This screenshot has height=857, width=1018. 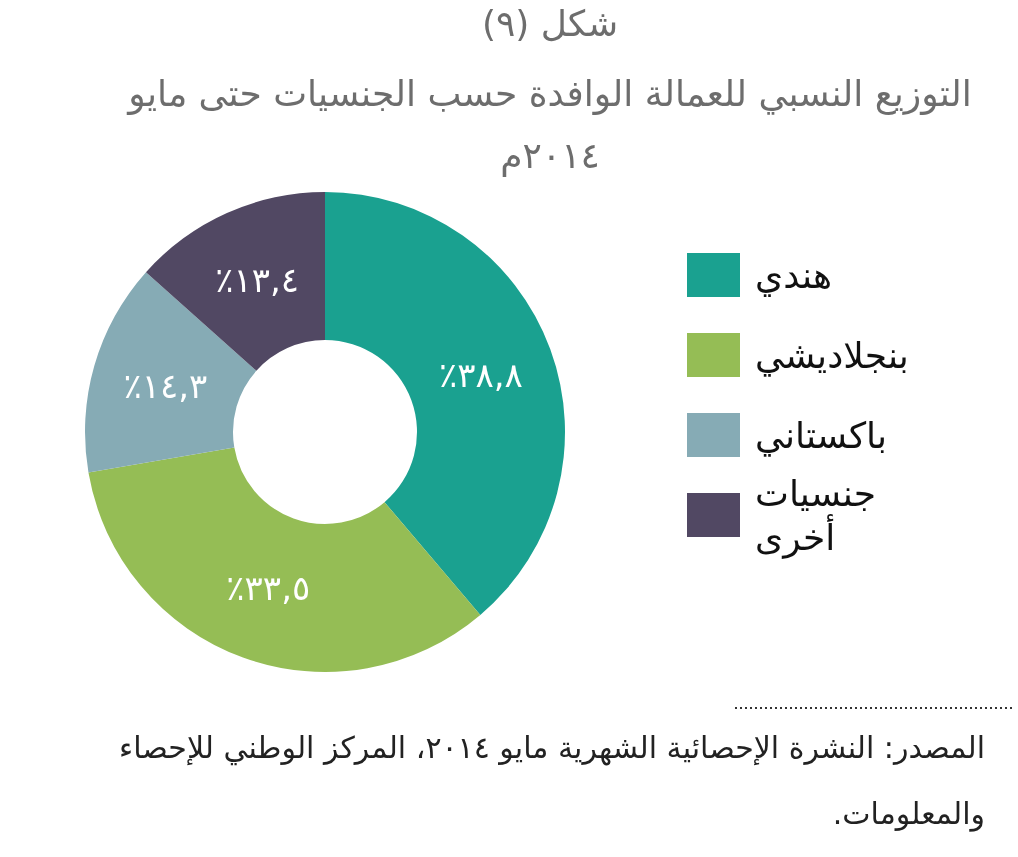 I want to click on data-label: ١٤,٣٪, so click(x=165, y=386).